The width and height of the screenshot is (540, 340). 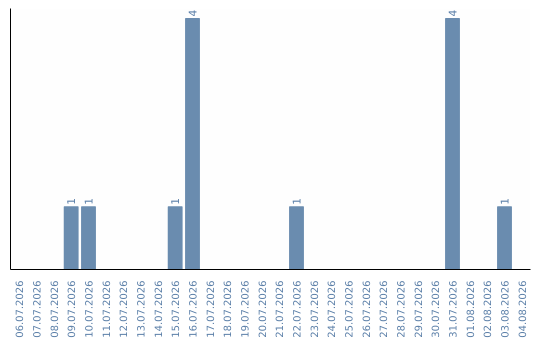 What do you see at coordinates (194, 309) in the screenshot?
I see `x-tick-label: 16.07.2026` at bounding box center [194, 309].